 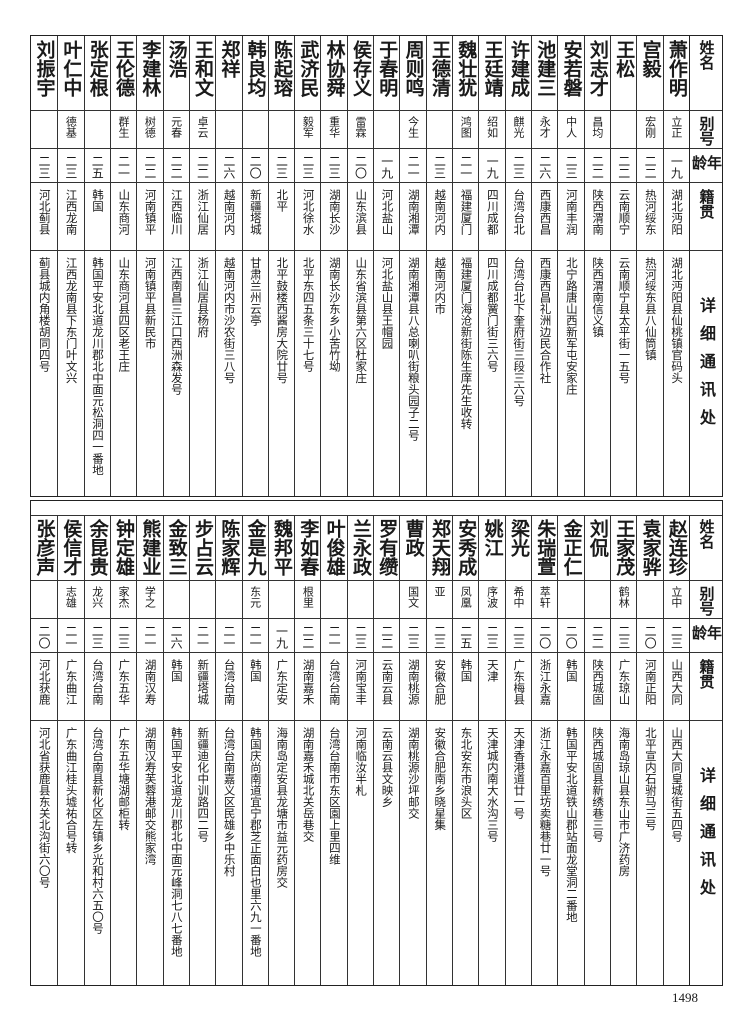 I want to click on header-label: 姓名, so click(x=706, y=534).